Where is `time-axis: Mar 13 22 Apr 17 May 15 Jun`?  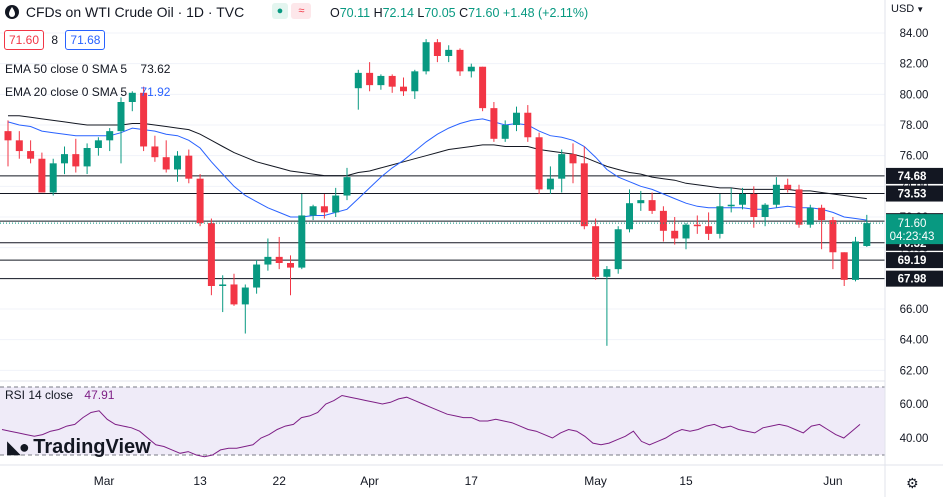 time-axis: Mar 13 22 Apr 17 May 15 Jun is located at coordinates (468, 481).